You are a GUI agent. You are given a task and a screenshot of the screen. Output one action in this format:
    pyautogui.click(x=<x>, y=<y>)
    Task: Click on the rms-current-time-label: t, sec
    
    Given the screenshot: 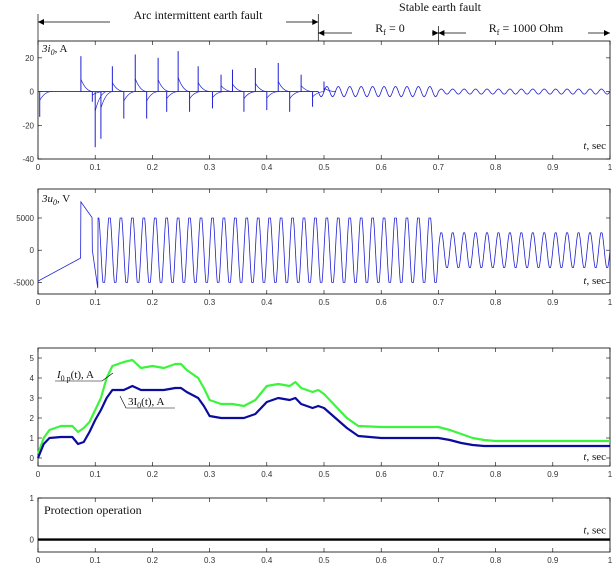 What is the action you would take?
    pyautogui.click(x=594, y=457)
    